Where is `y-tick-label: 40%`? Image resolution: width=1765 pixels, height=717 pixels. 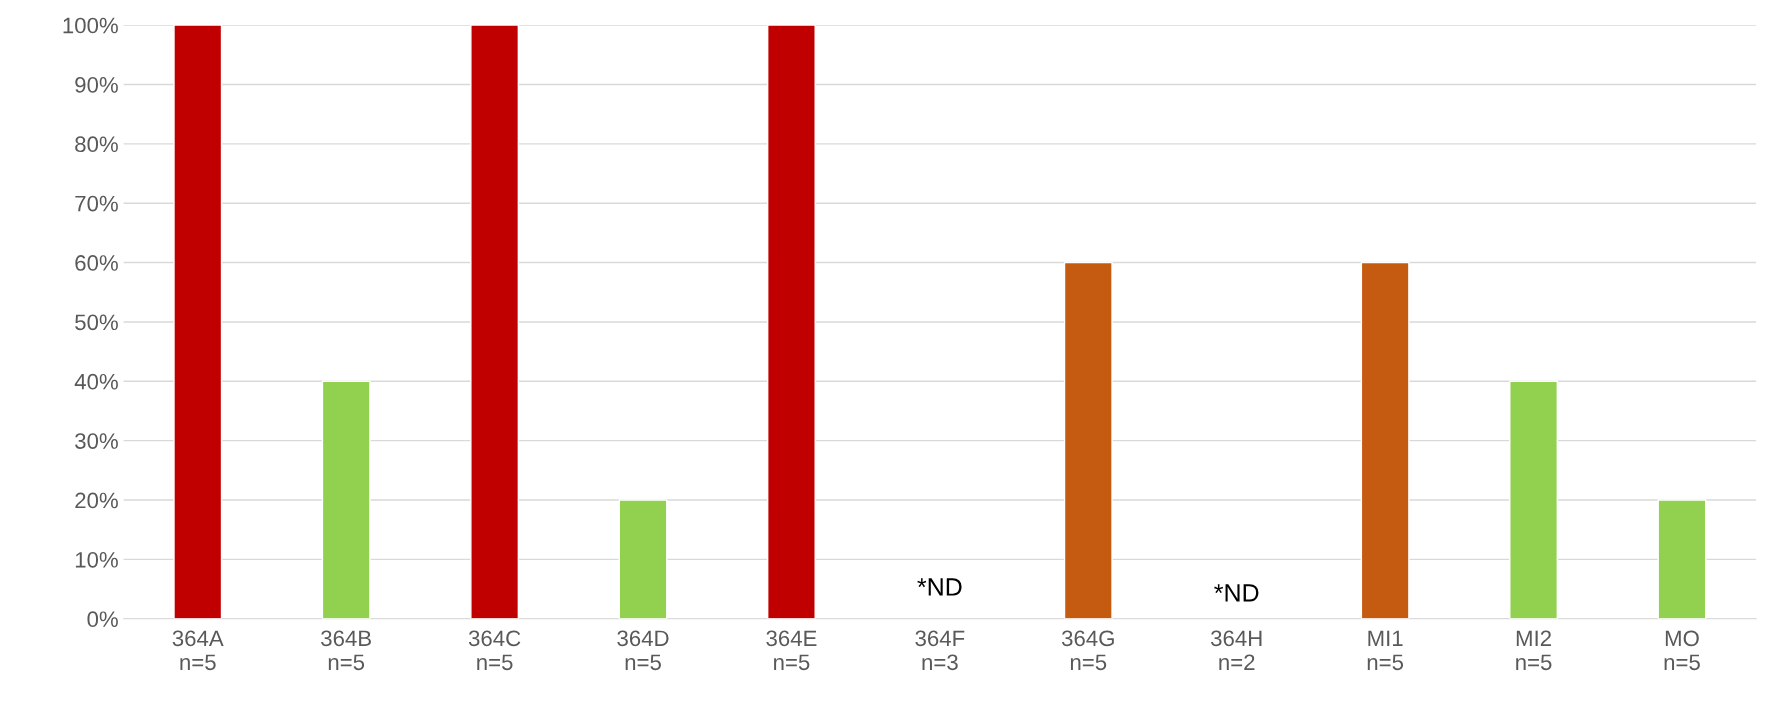 y-tick-label: 40% is located at coordinates (96, 381).